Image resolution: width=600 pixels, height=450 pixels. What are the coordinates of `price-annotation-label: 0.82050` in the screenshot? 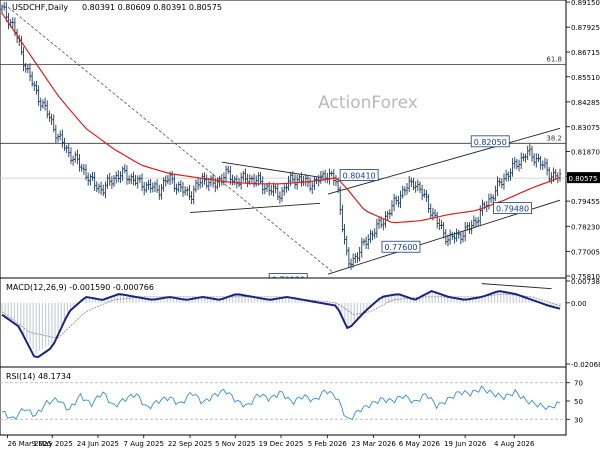 It's located at (490, 142).